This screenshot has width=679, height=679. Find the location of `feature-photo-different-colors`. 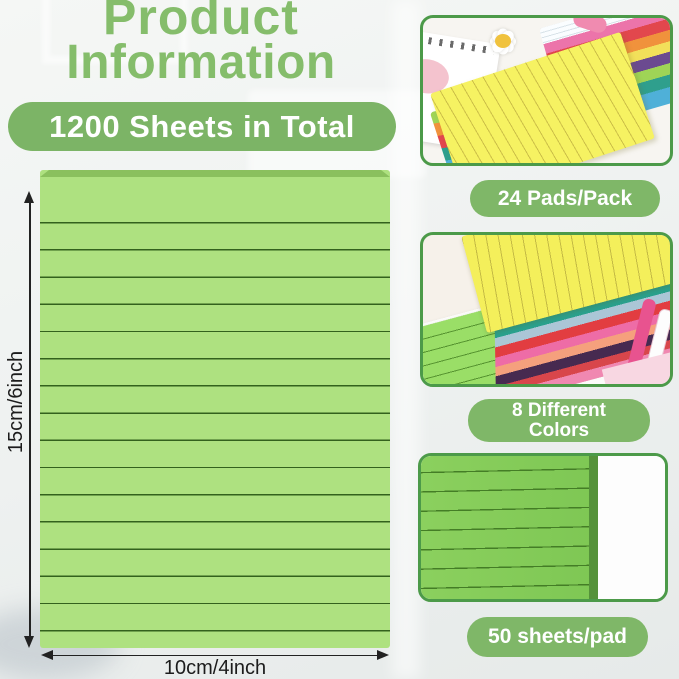

feature-photo-different-colors is located at coordinates (546, 309).